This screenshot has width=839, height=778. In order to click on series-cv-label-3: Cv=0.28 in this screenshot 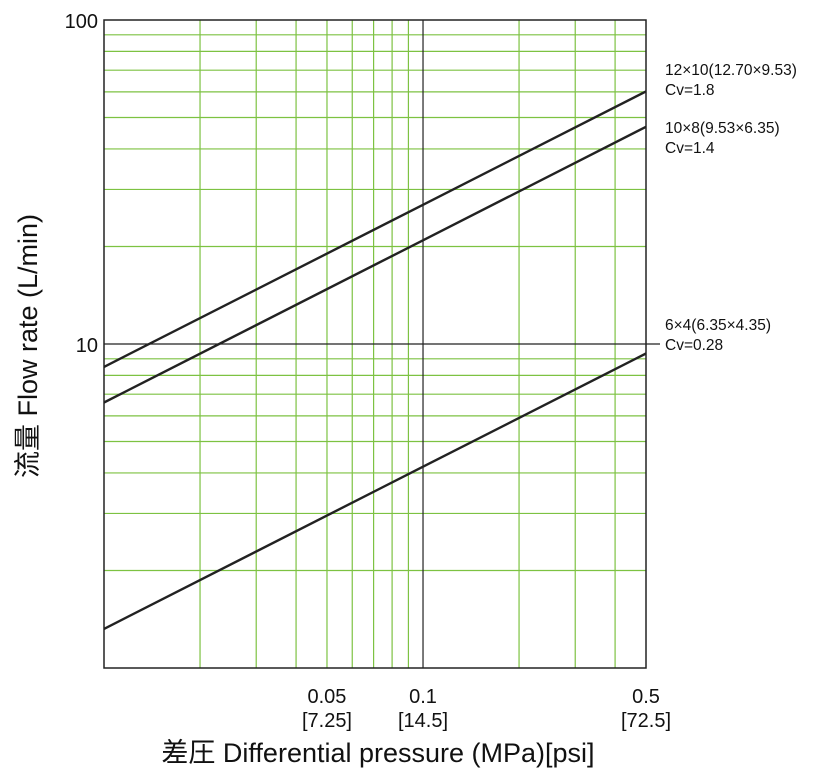, I will do `click(694, 345)`.